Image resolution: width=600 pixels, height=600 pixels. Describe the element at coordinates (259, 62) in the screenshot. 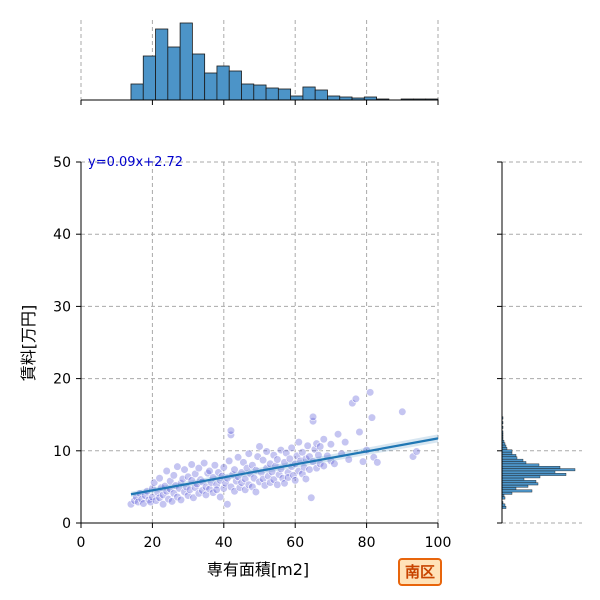

I see `top-marginal-histogram` at that location.